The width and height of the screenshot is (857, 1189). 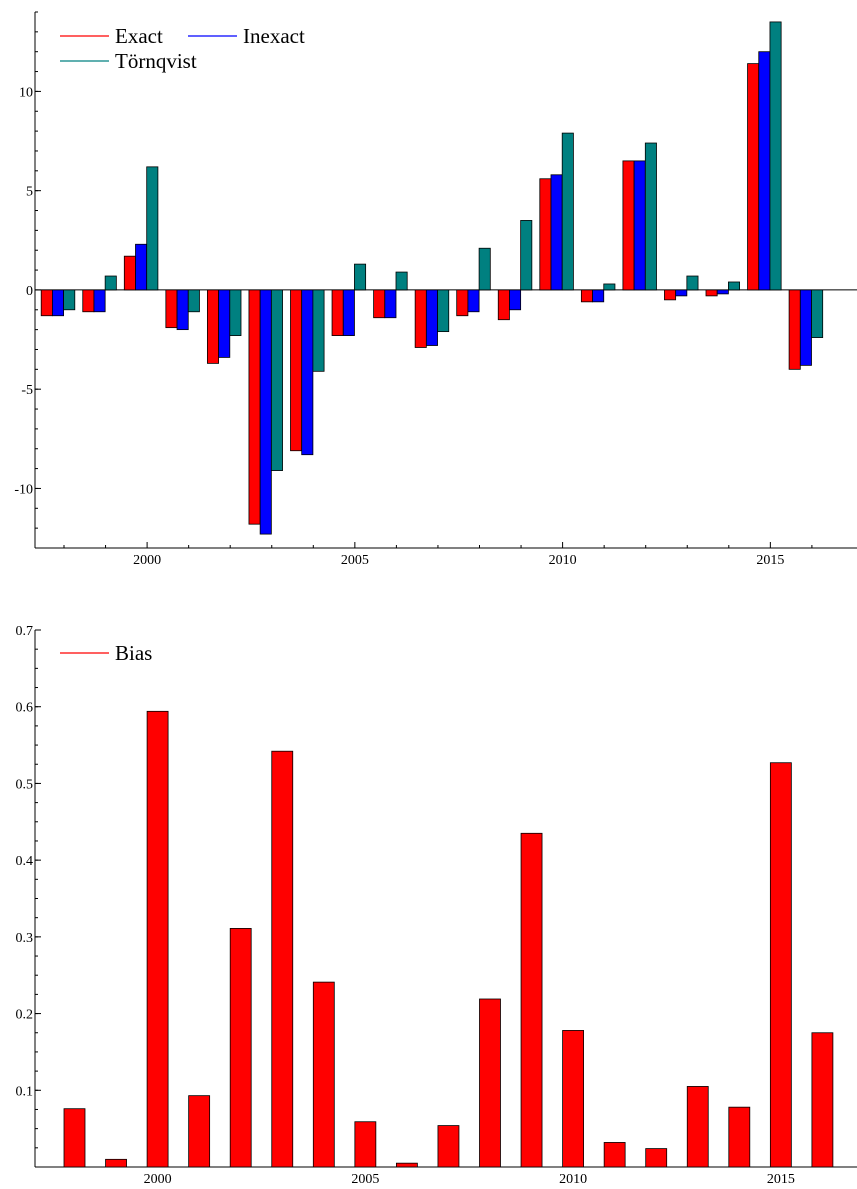 I want to click on bar-inexact-2007, so click(x=431, y=317).